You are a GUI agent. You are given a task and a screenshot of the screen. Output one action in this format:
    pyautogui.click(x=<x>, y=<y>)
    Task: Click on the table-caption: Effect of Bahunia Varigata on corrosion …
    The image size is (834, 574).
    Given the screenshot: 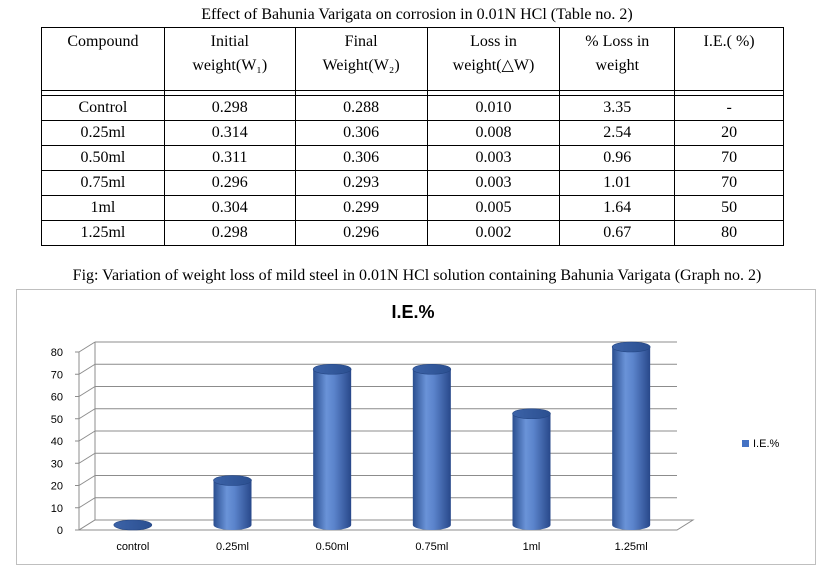 What is the action you would take?
    pyautogui.click(x=417, y=14)
    